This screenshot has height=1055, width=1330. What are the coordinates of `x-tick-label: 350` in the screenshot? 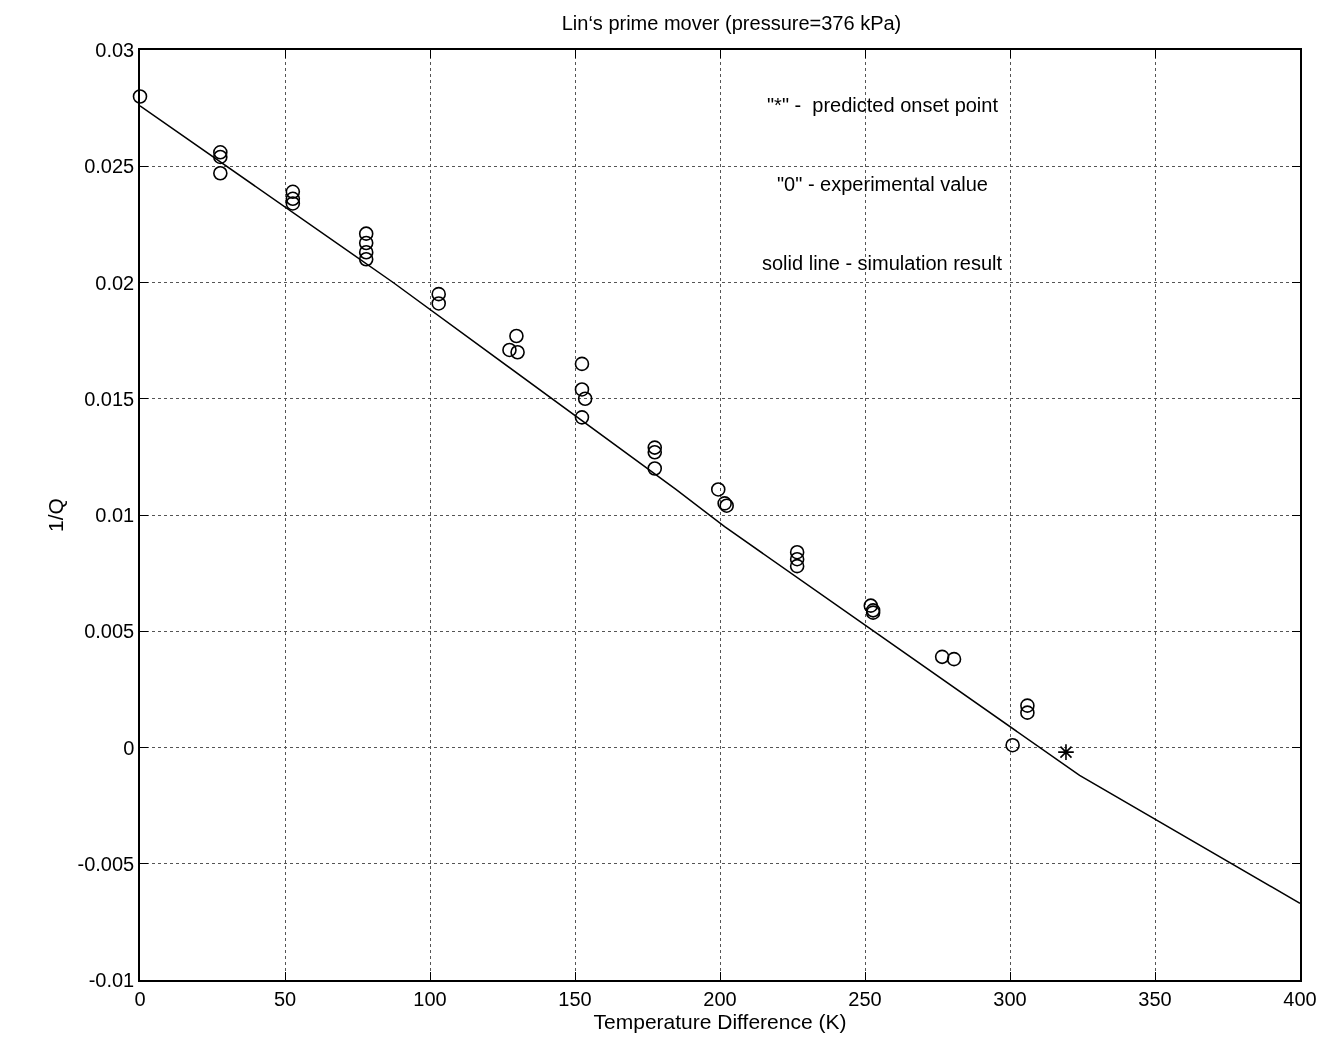 It's located at (1155, 998).